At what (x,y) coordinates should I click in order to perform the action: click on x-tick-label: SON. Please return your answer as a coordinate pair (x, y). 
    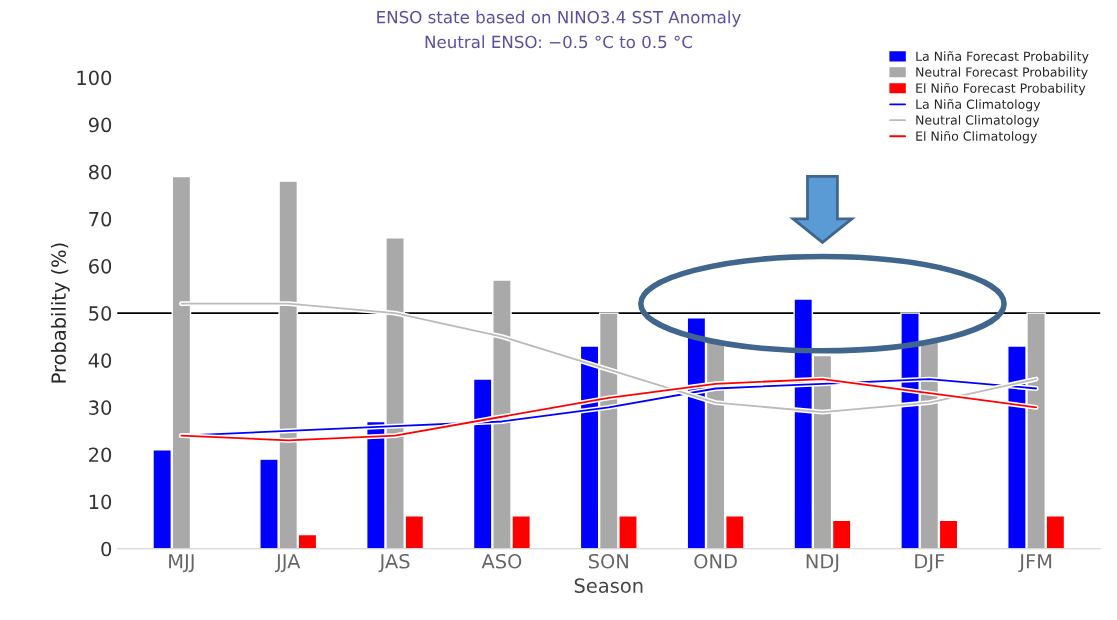
    Looking at the image, I should click on (608, 561).